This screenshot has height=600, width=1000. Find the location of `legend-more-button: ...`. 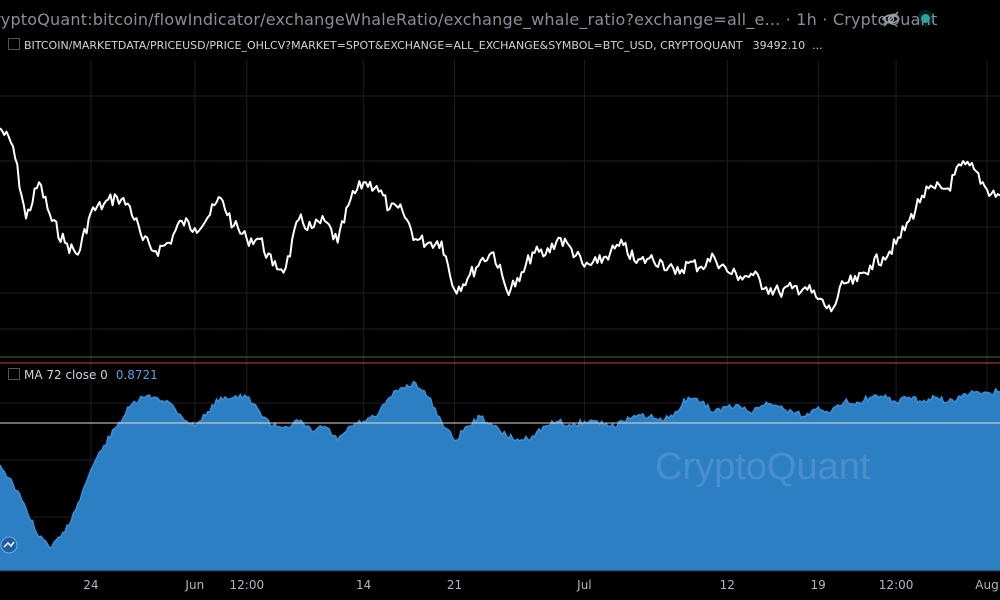

legend-more-button: ... is located at coordinates (817, 45).